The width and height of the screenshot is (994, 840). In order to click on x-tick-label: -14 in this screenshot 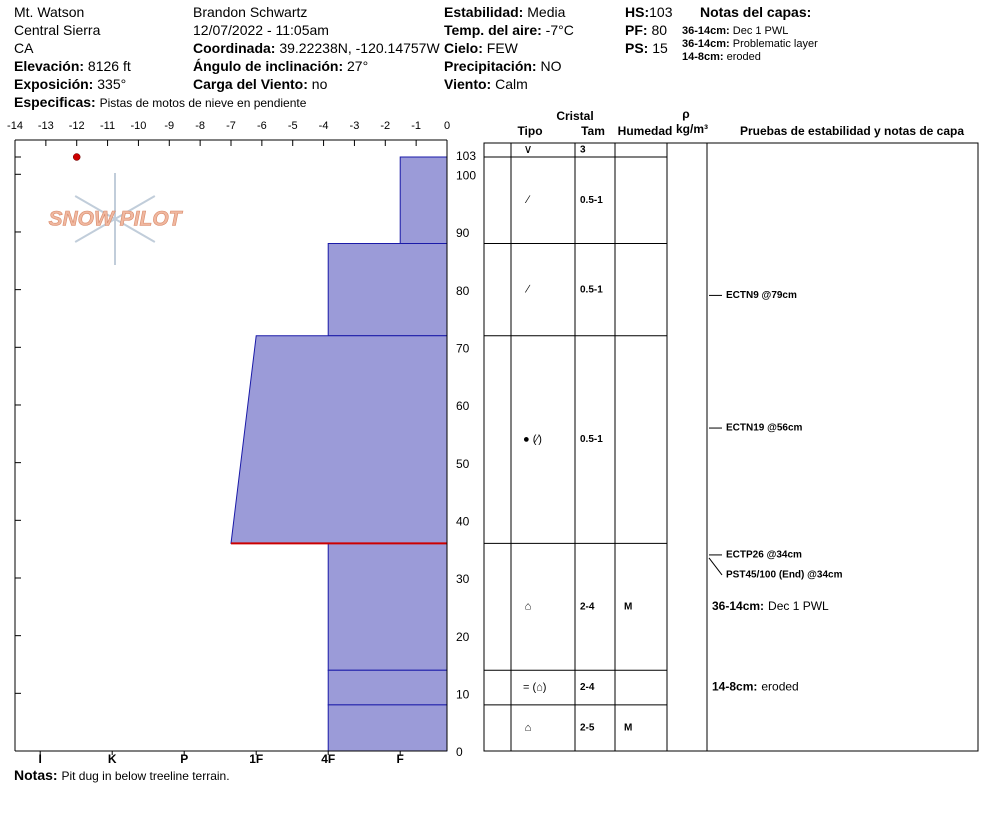, I will do `click(15, 126)`.